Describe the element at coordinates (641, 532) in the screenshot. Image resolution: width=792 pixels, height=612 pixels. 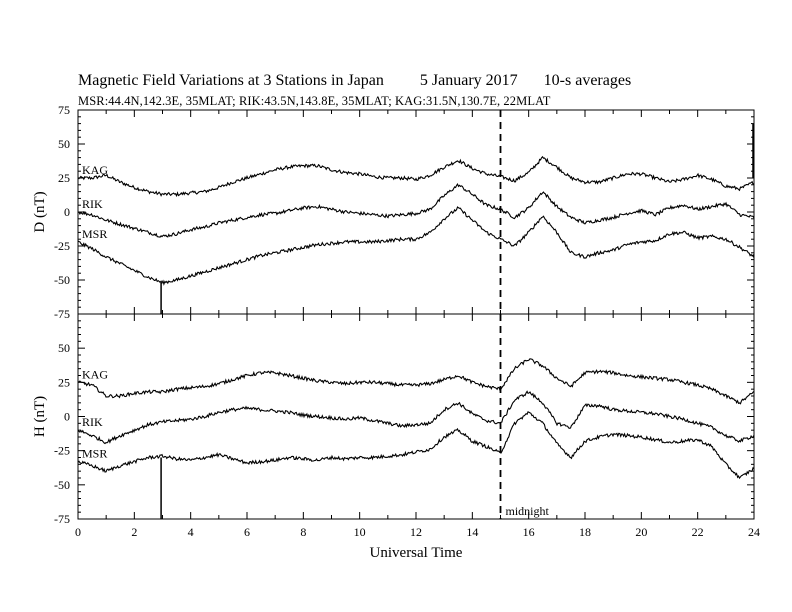
I see `x-tick-label: 20` at that location.